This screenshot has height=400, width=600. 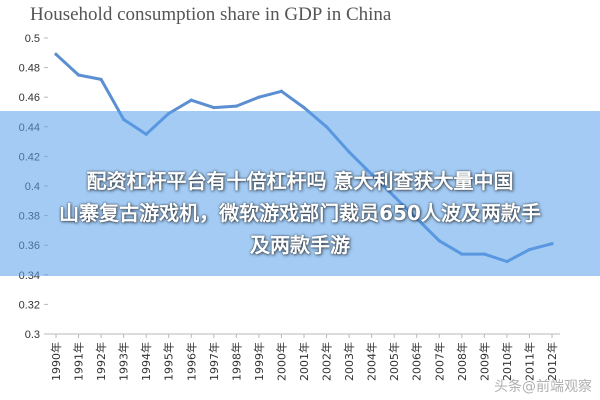 What do you see at coordinates (259, 361) in the screenshot?
I see `x-tick-label: 1999年` at bounding box center [259, 361].